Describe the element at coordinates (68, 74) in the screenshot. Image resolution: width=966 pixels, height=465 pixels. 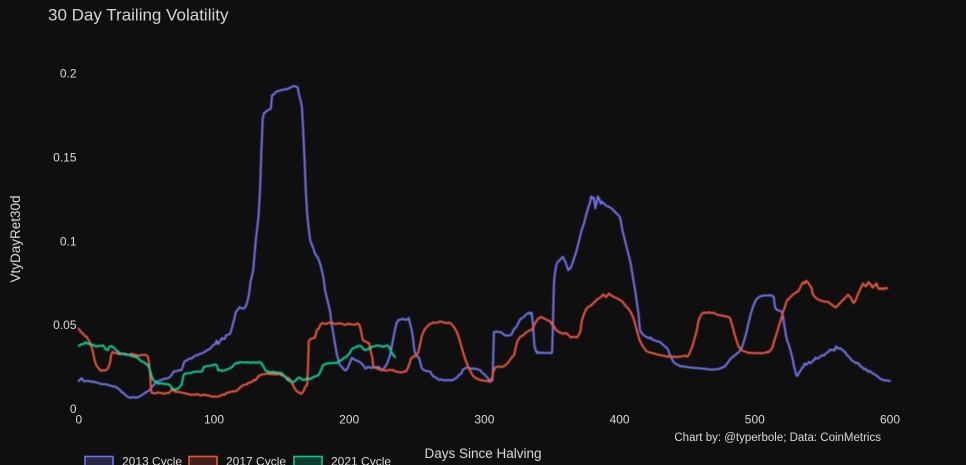
I see `svg-text: 0.2` at that location.